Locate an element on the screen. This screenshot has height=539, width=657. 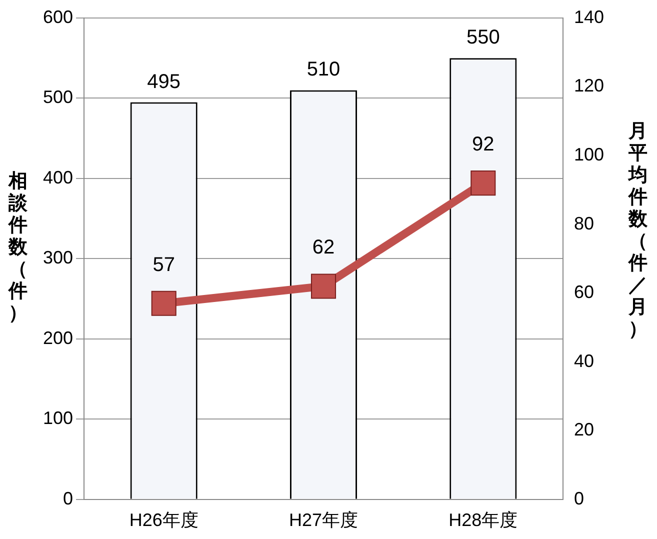
y-tick-label: 500 is located at coordinates (58, 97).